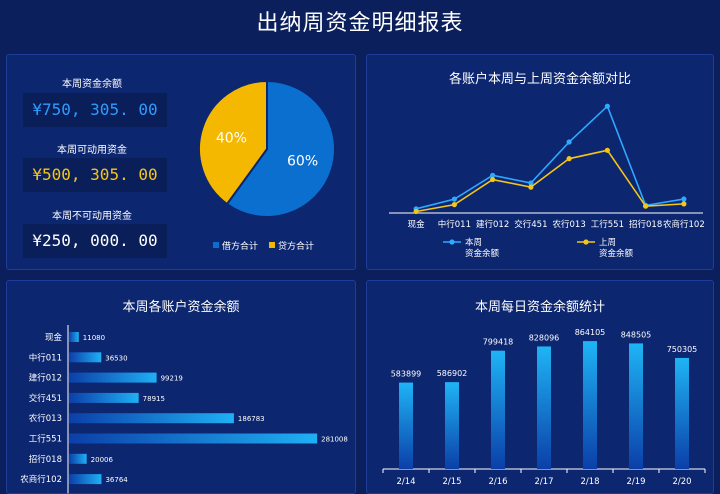 Image resolution: width=720 pixels, height=494 pixels. Describe the element at coordinates (635, 482) in the screenshot. I see `vbar-x-tick-label-5: 2/19` at that location.